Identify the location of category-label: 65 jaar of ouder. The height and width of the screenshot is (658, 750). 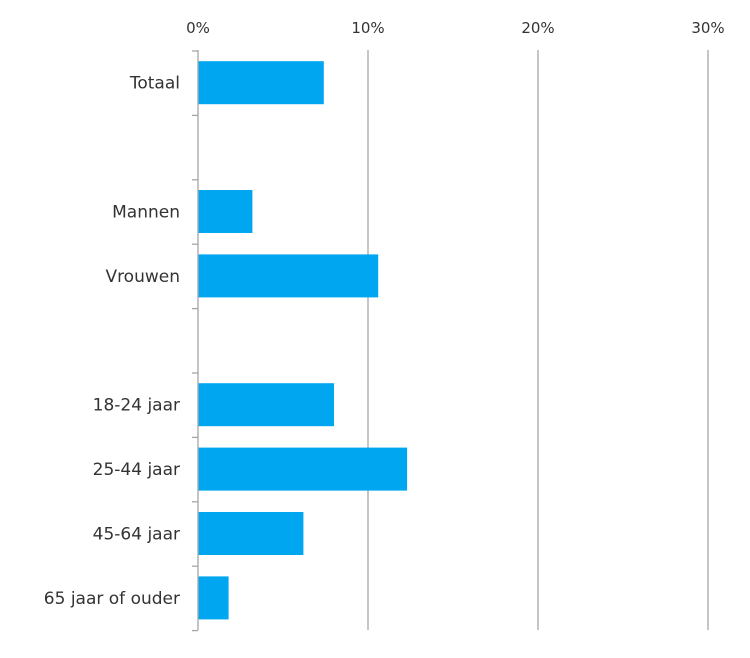
(112, 599).